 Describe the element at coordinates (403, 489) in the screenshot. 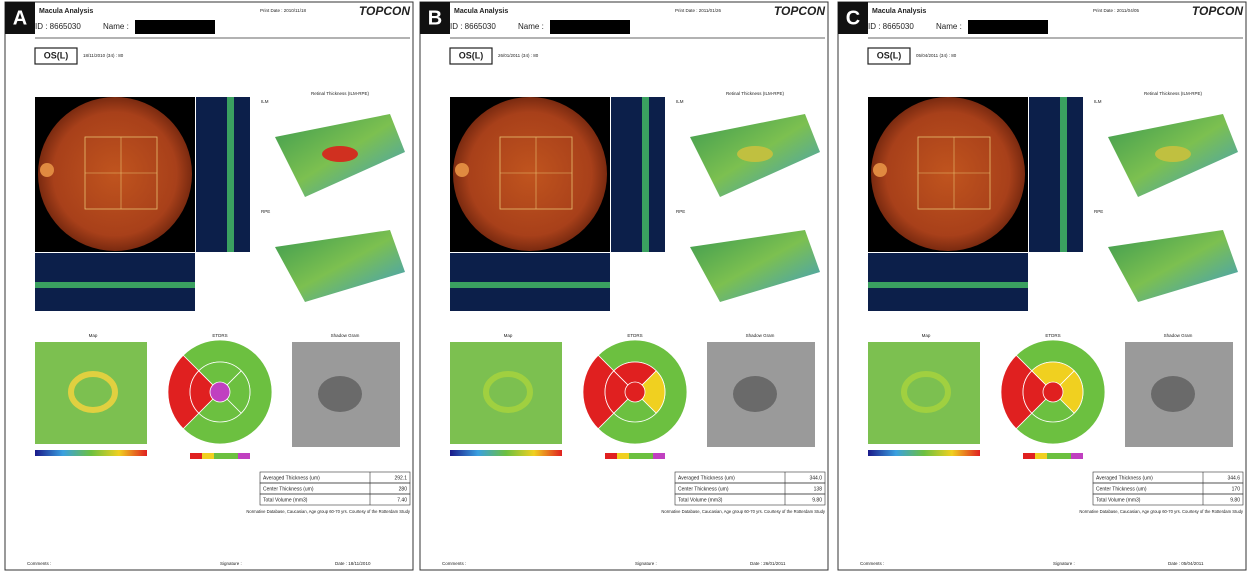

I see `summary-value: 280` at that location.